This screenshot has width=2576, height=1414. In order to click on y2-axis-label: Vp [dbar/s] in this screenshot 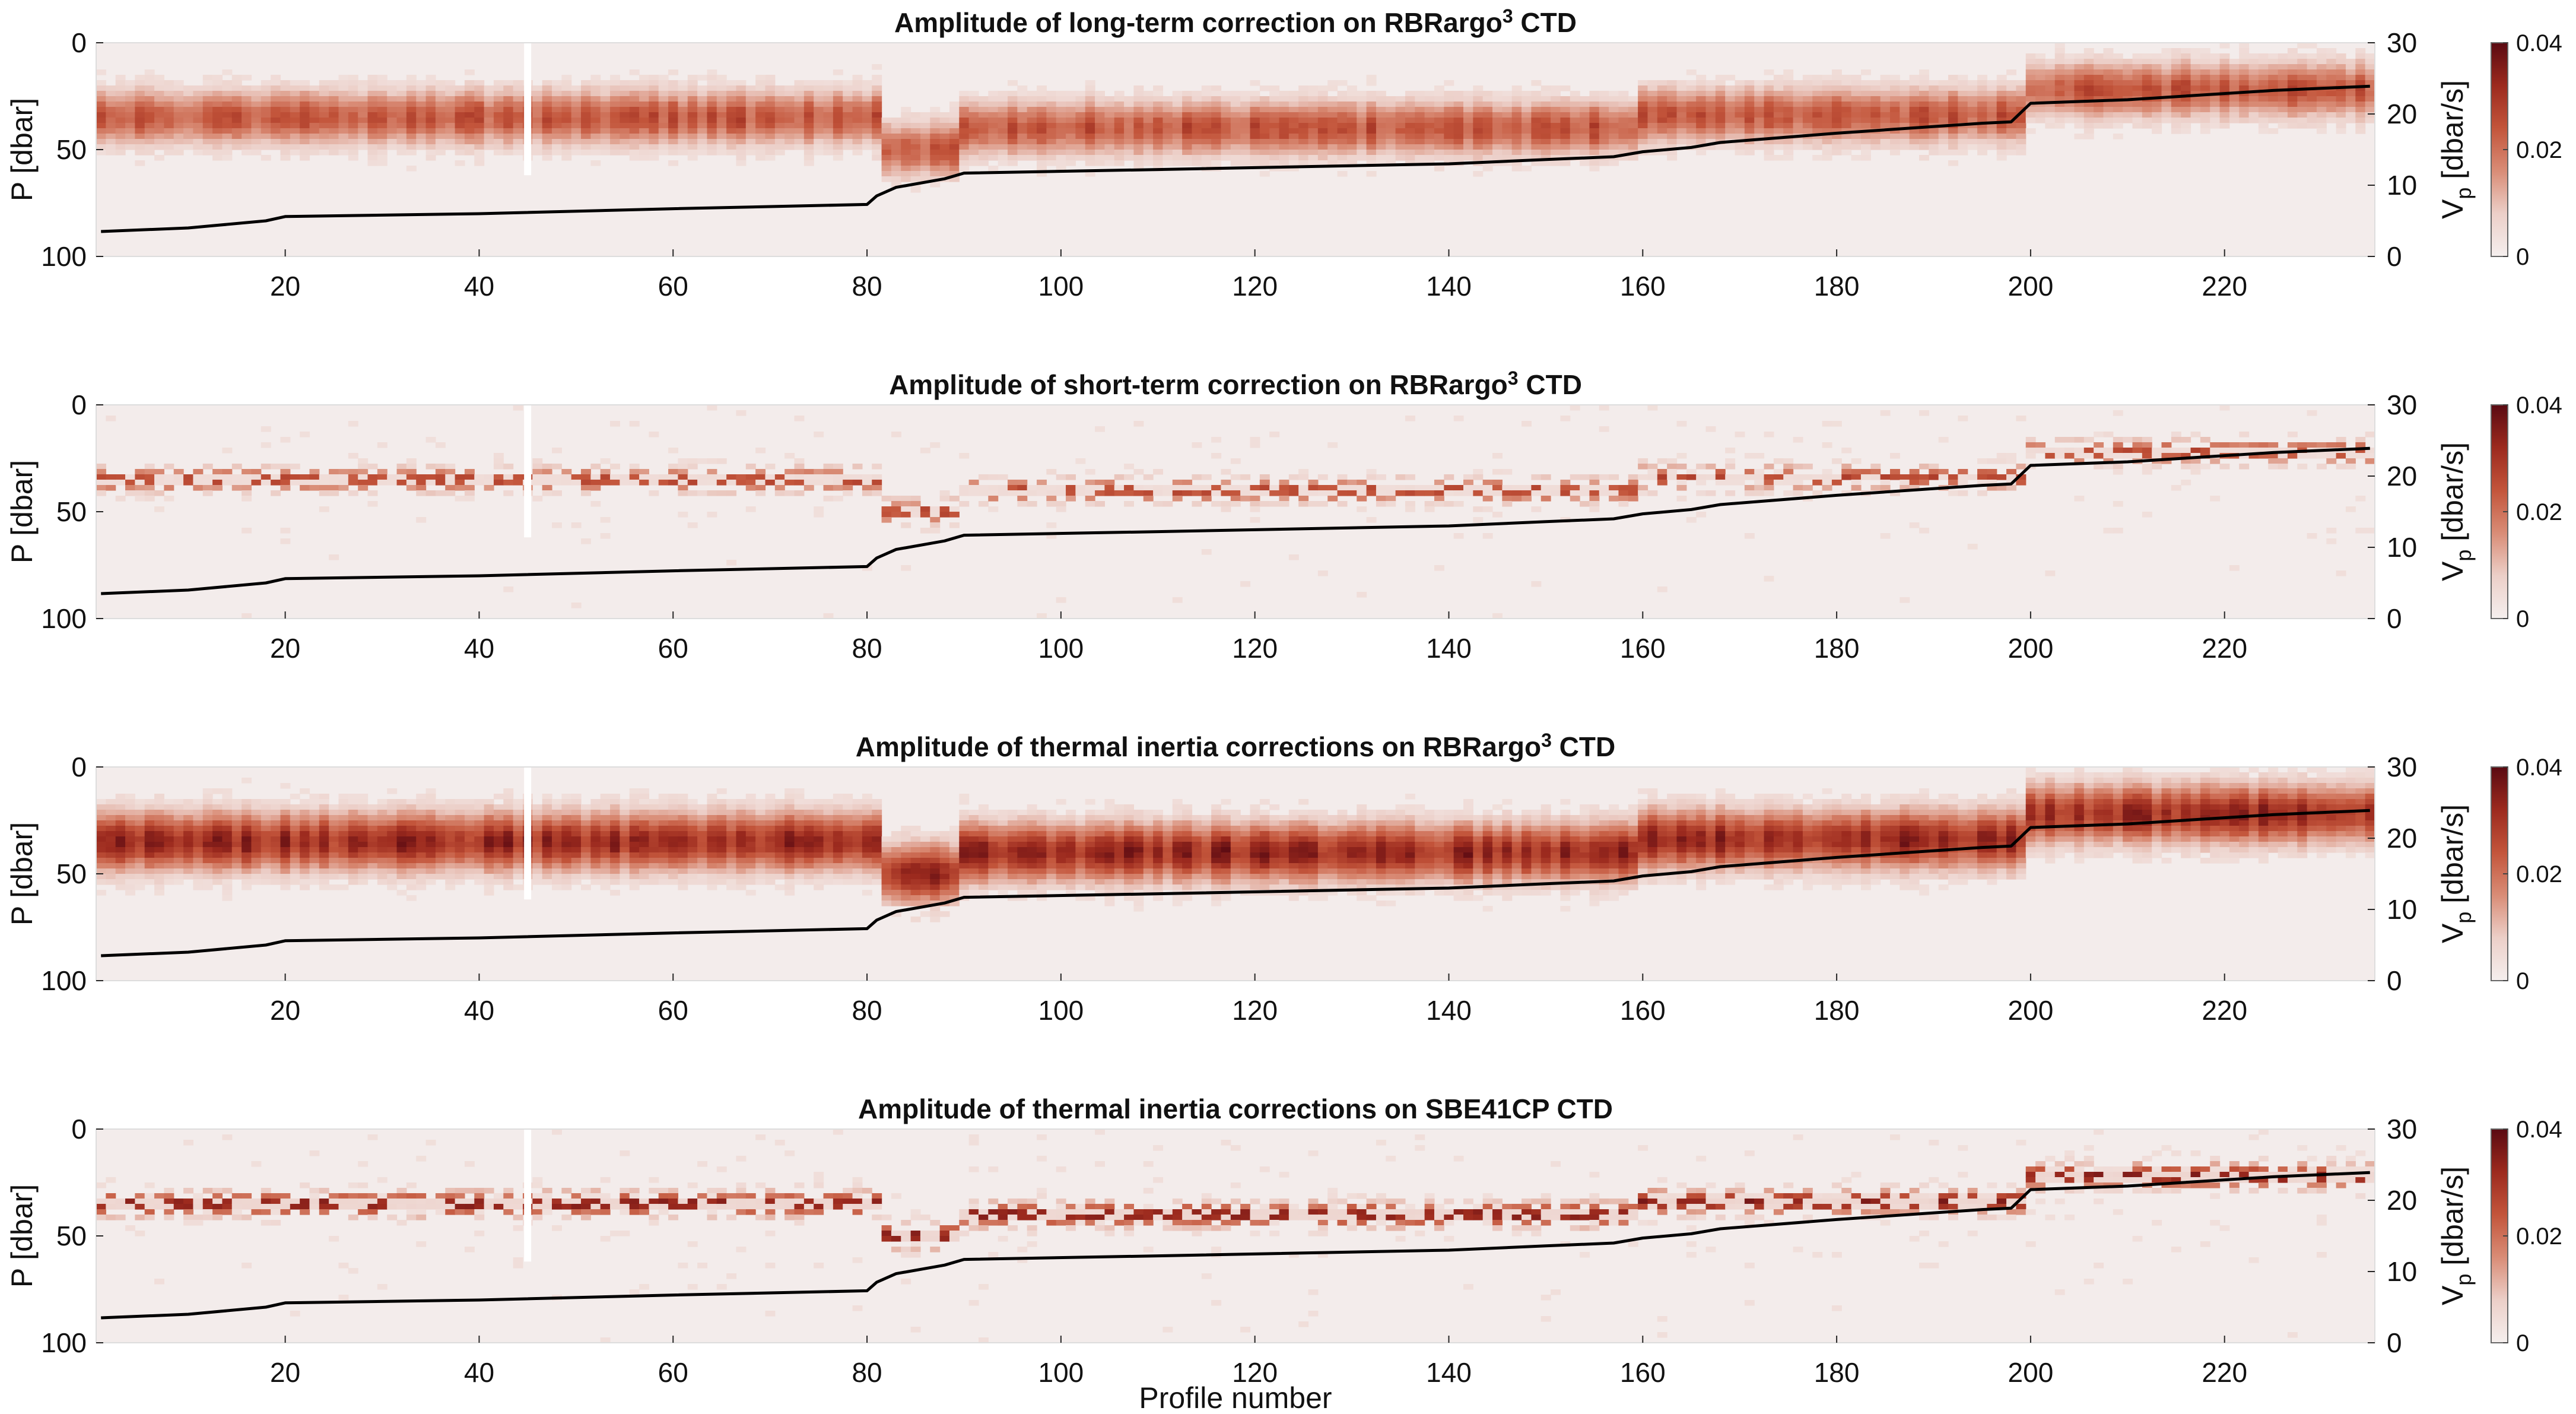, I will do `click(2456, 149)`.